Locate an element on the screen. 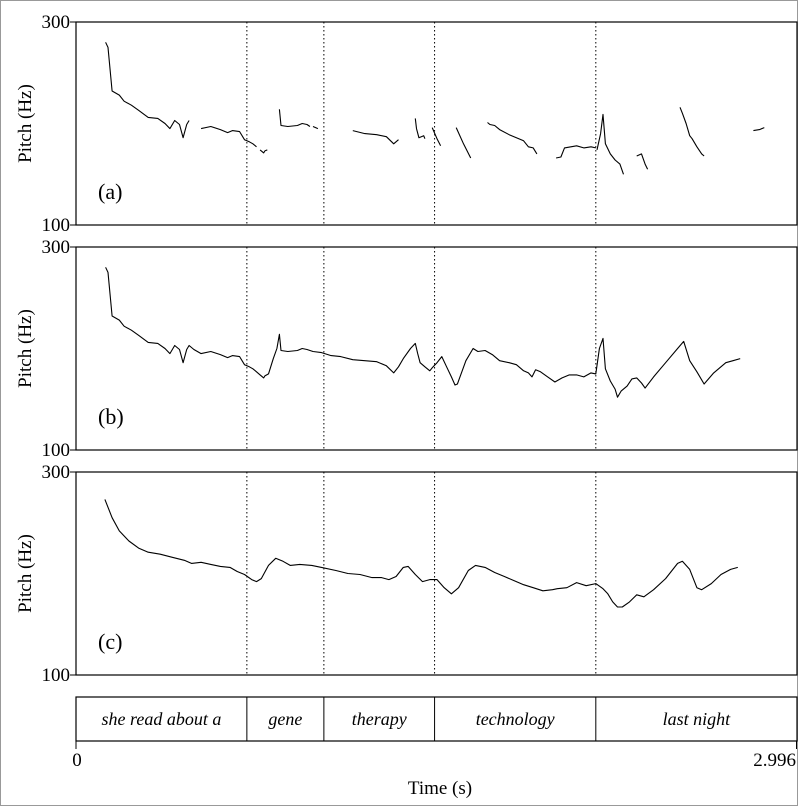 The height and width of the screenshot is (807, 799). word-label: gene is located at coordinates (285, 719).